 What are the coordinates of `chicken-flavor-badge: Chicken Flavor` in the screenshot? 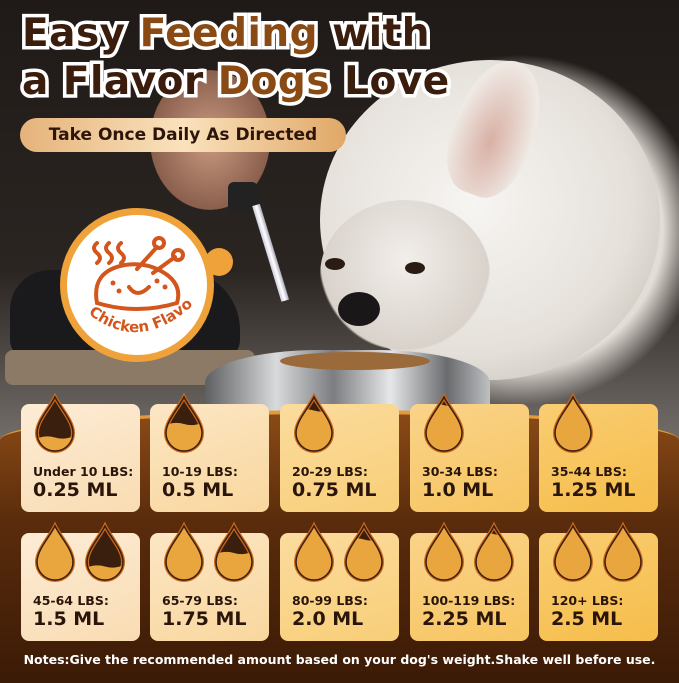 It's located at (137, 285).